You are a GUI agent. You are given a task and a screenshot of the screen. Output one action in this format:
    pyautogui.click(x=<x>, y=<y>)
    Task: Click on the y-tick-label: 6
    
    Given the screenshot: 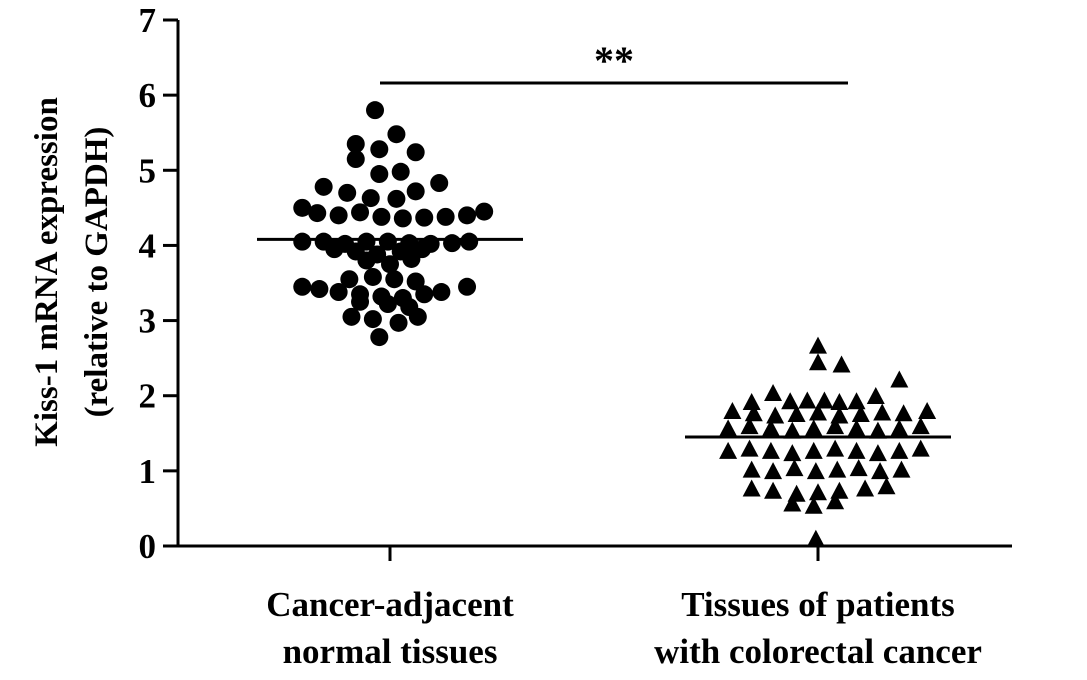 What is the action you would take?
    pyautogui.click(x=148, y=95)
    